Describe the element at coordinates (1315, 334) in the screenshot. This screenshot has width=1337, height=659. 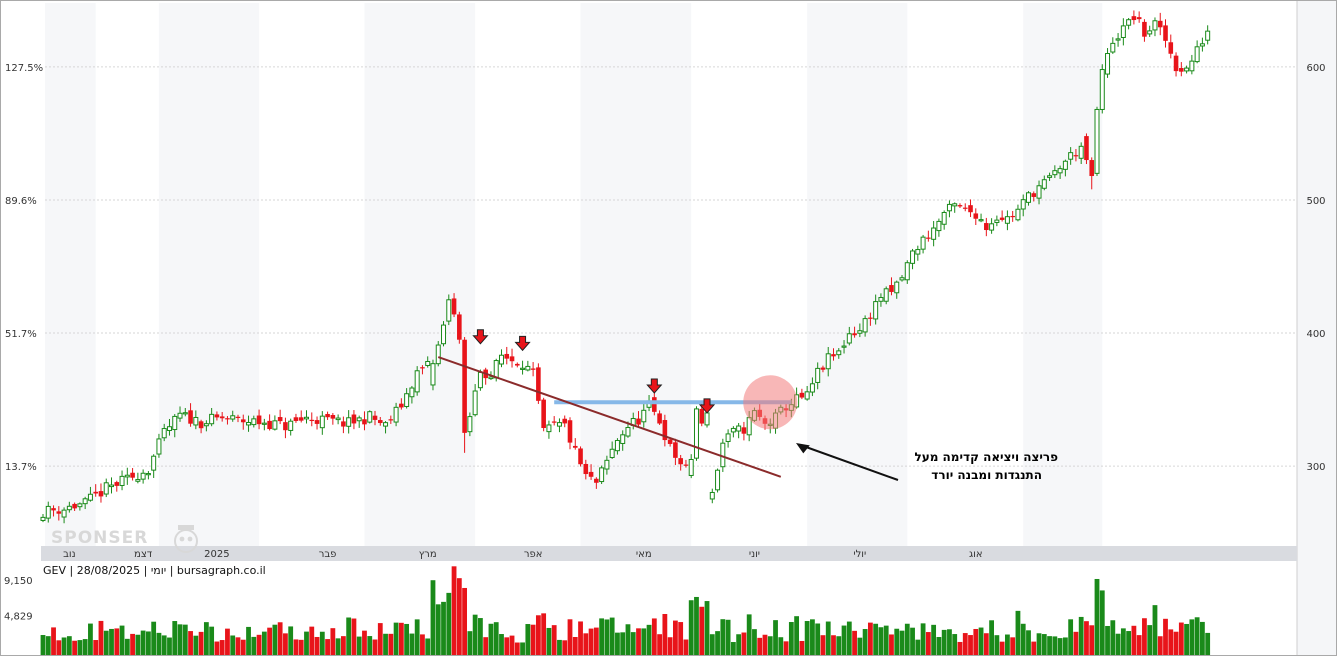
I see `price-tick-label: 400` at that location.